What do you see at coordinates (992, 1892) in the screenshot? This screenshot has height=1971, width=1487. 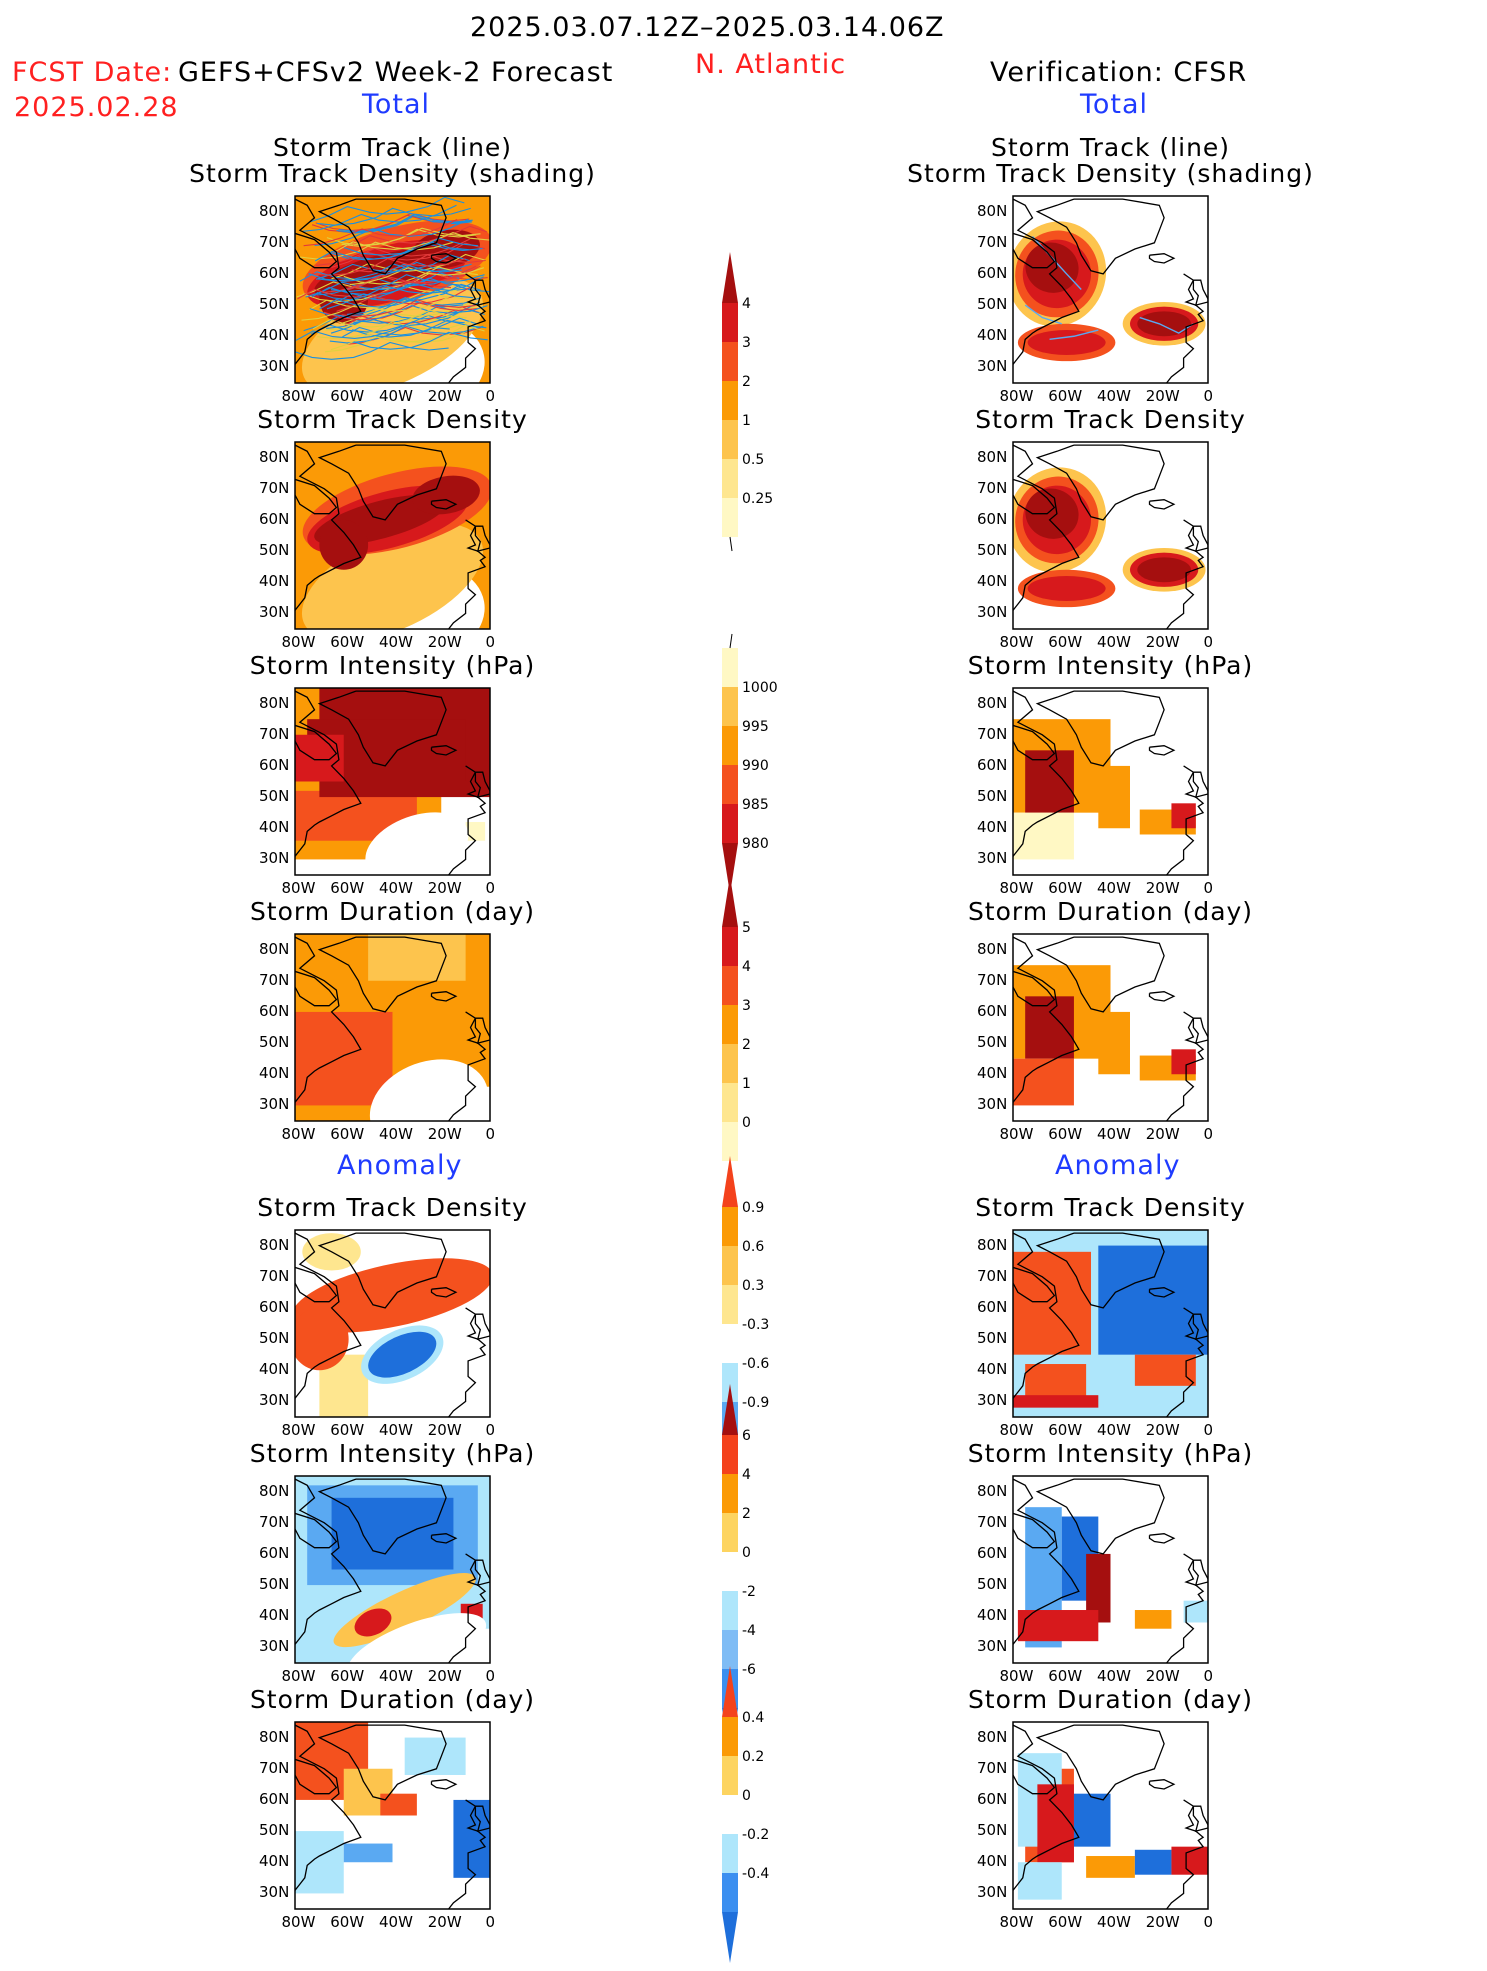 I see `right-panel-6-lat-tick: 30N` at bounding box center [992, 1892].